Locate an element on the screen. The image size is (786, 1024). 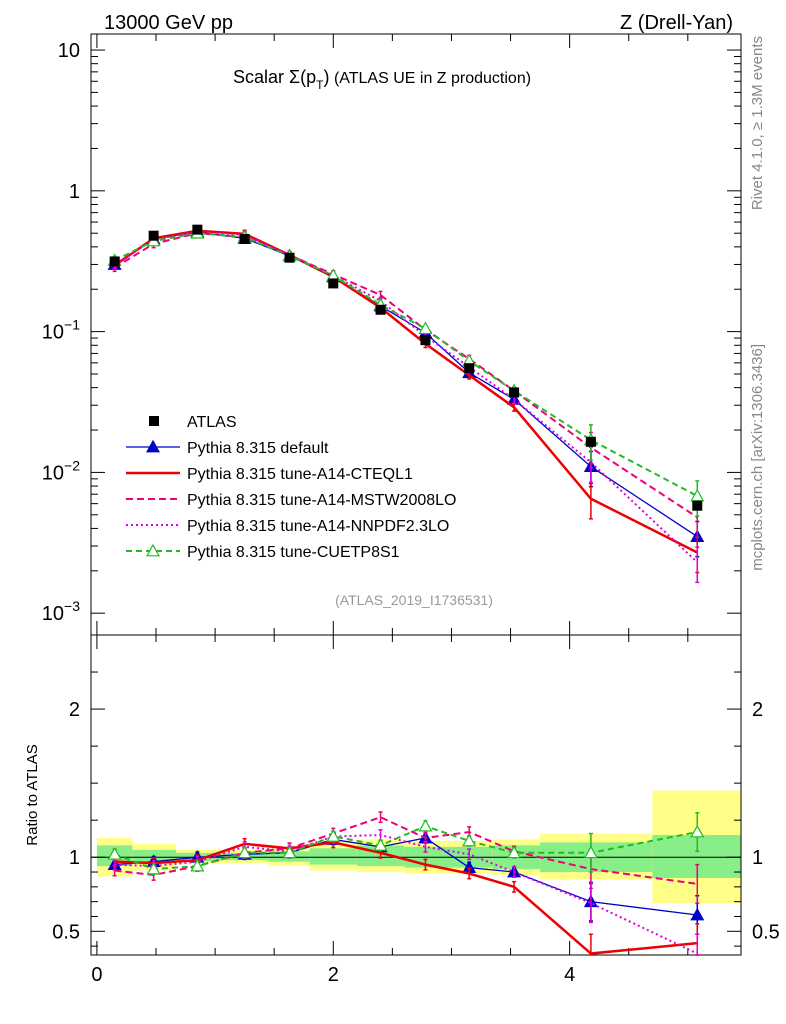
mcplots-label: mcplots.cern.ch [arXiv:1306.3436] is located at coordinates (757, 457).